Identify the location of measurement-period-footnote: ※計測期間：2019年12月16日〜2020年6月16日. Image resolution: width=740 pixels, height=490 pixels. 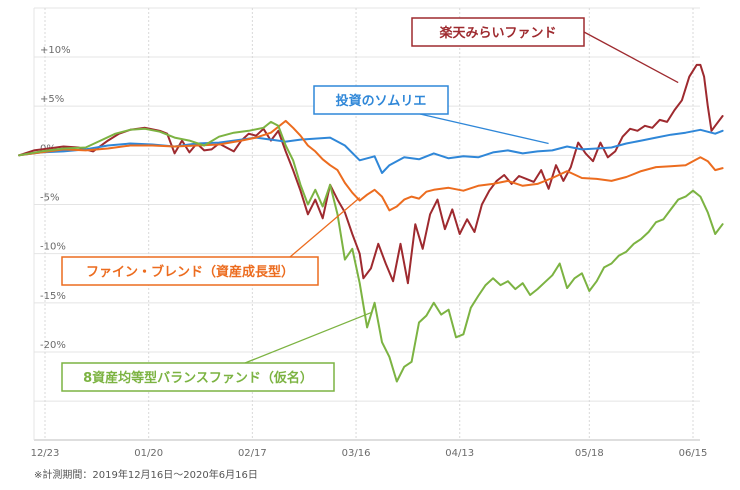
(146, 475).